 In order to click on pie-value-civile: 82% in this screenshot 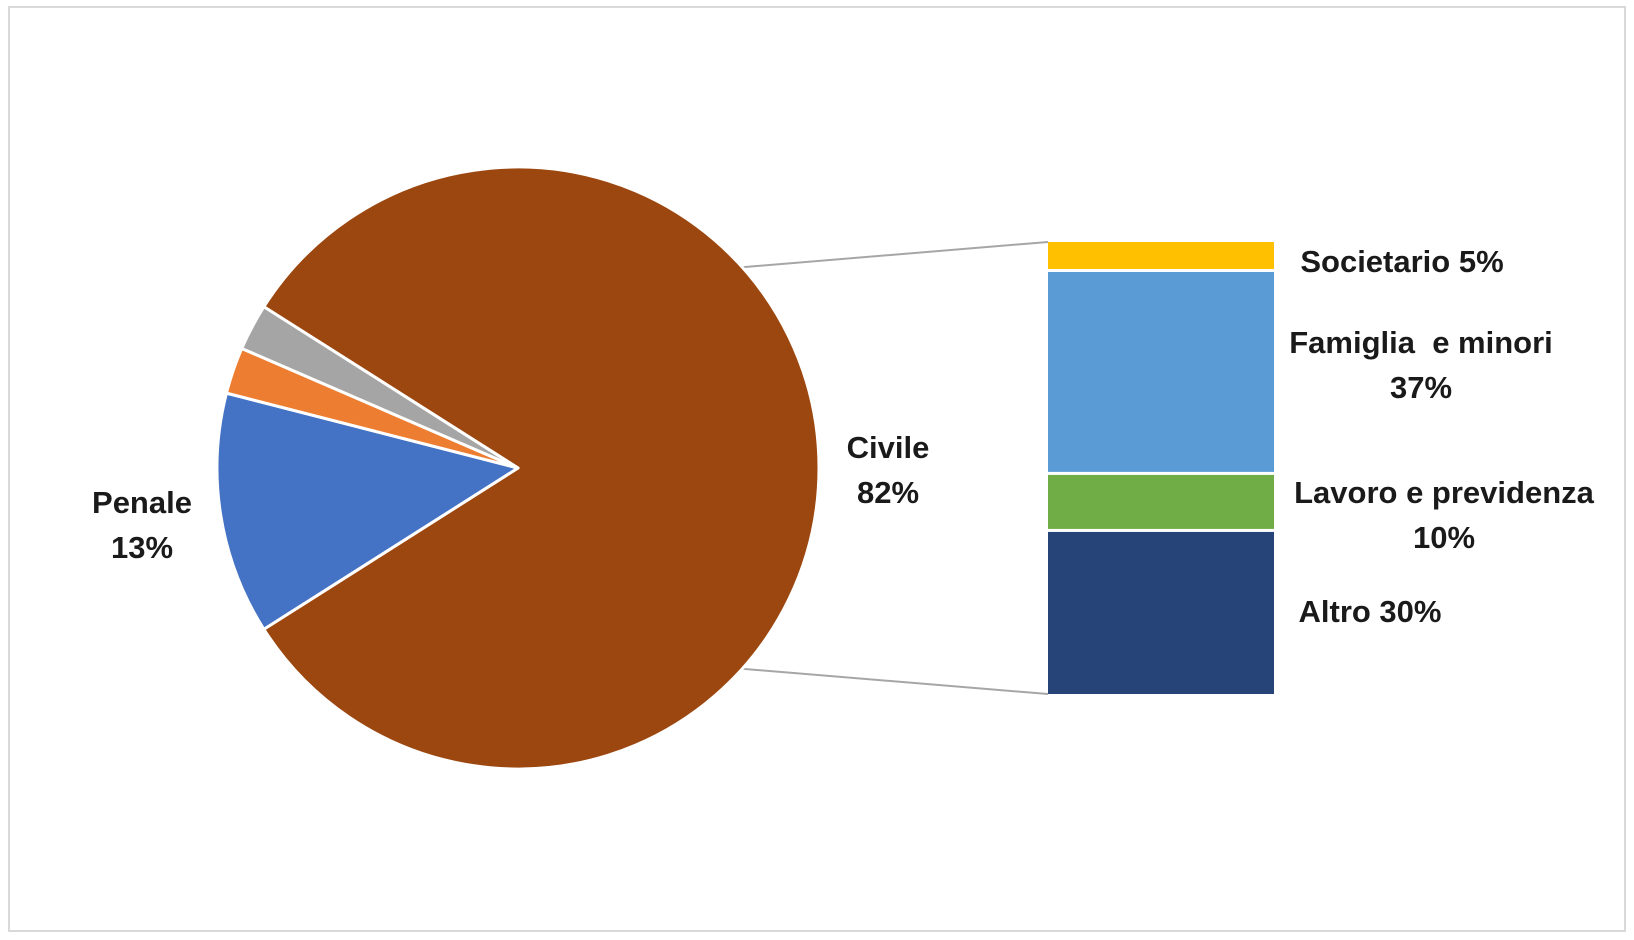, I will do `click(888, 492)`.